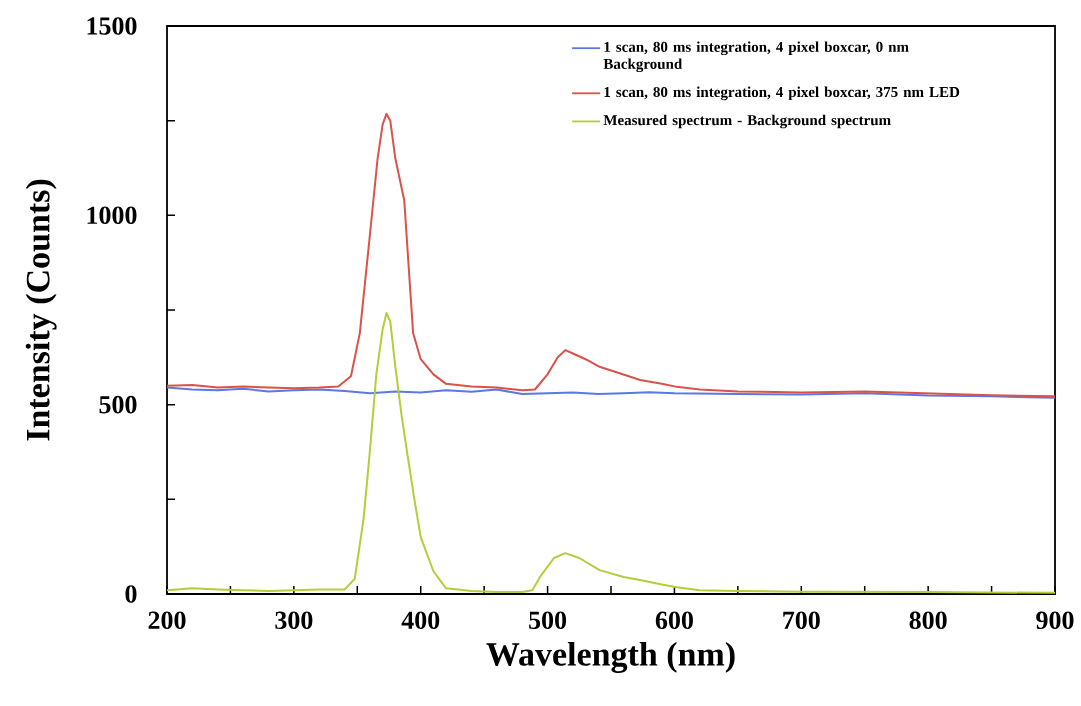 The image size is (1081, 706). What do you see at coordinates (1055, 620) in the screenshot?
I see `x-tick-label: 900` at bounding box center [1055, 620].